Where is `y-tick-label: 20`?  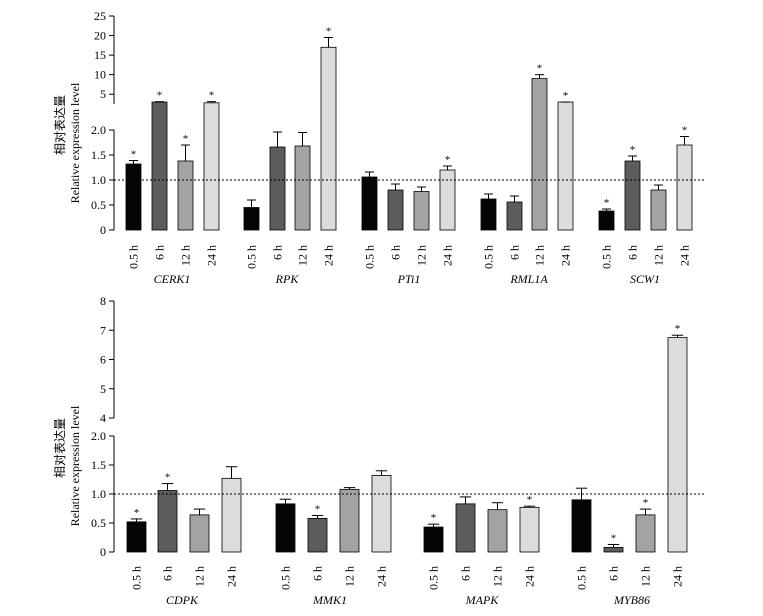
y-tick-label: 20 is located at coordinates (100, 36).